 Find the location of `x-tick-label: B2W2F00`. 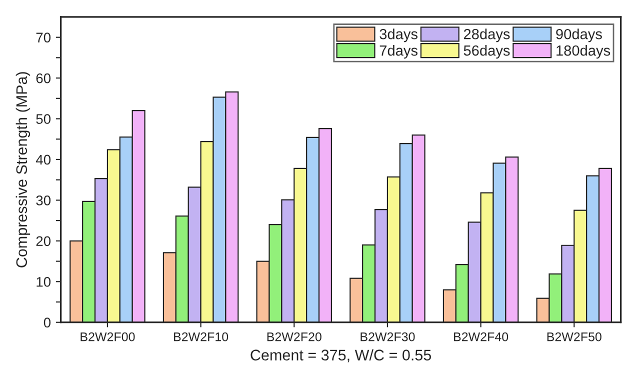

x-tick-label: B2W2F00 is located at coordinates (107, 337).